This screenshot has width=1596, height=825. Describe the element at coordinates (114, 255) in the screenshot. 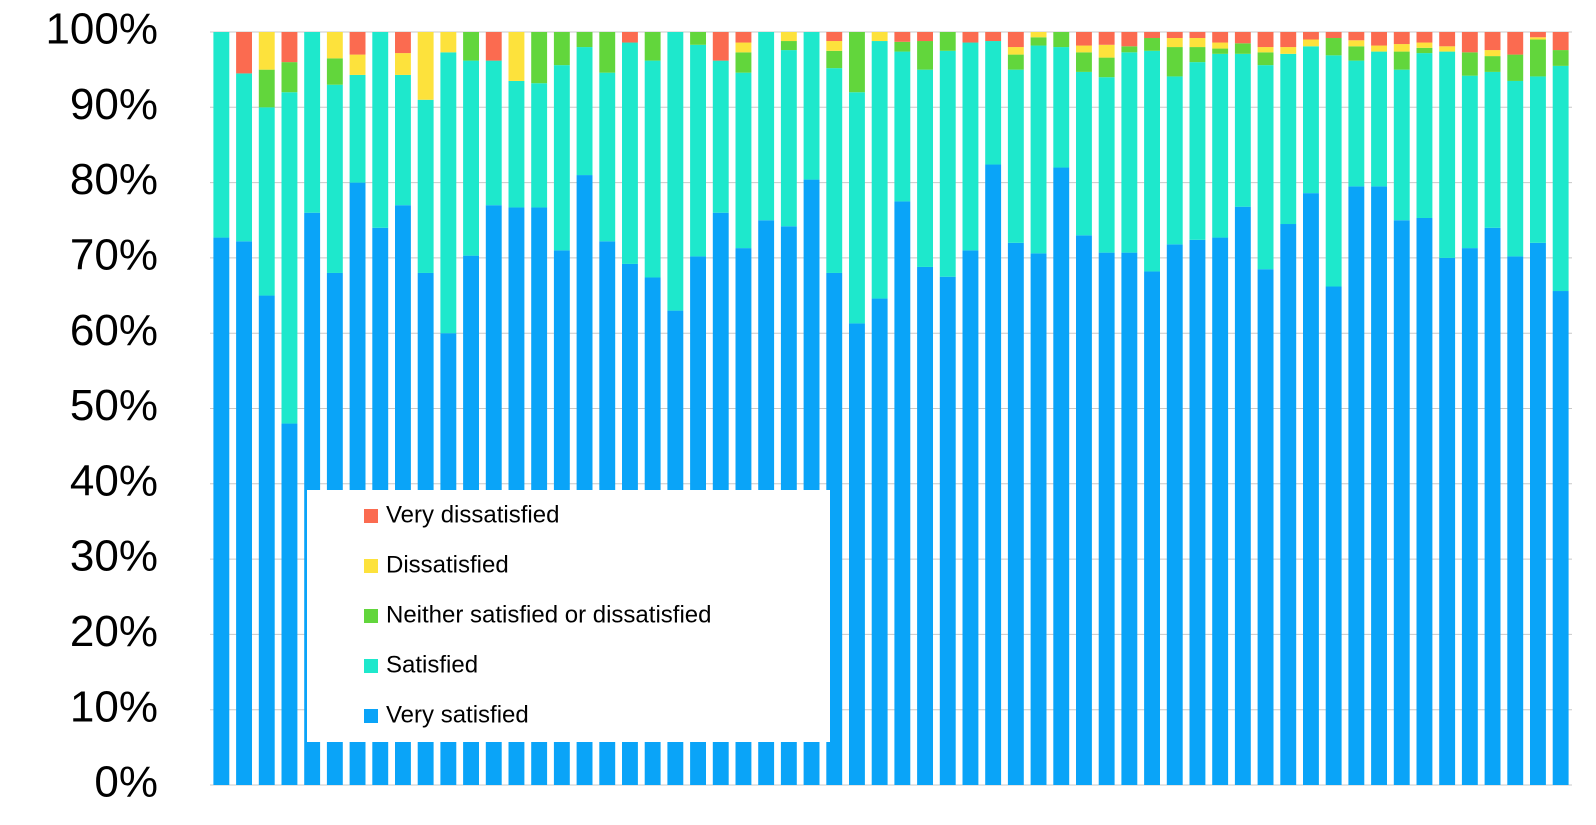

I see `y-tick-label: 70%` at that location.